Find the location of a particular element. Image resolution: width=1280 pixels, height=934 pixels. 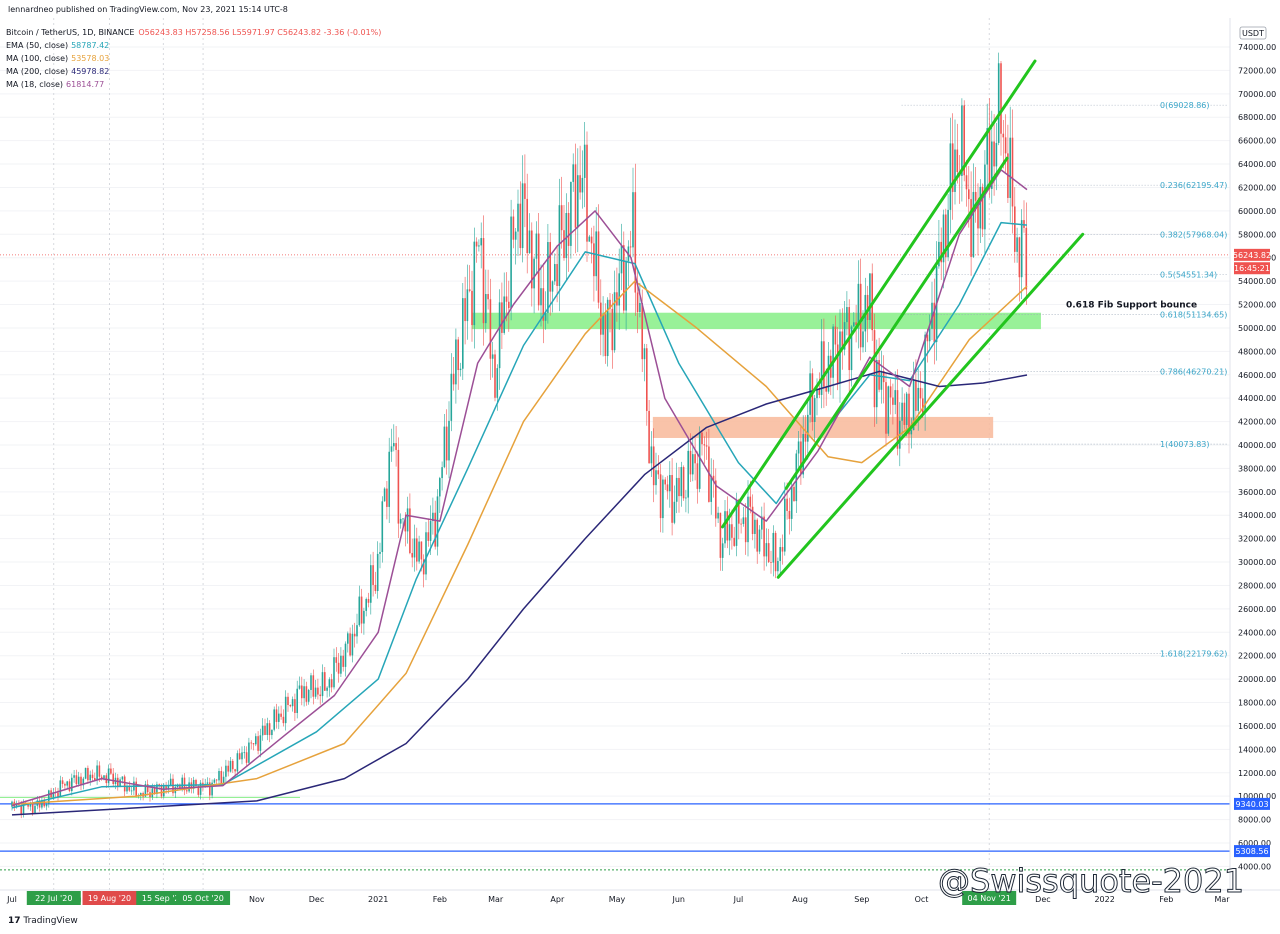

price-tag is located at coordinates (1252, 803).